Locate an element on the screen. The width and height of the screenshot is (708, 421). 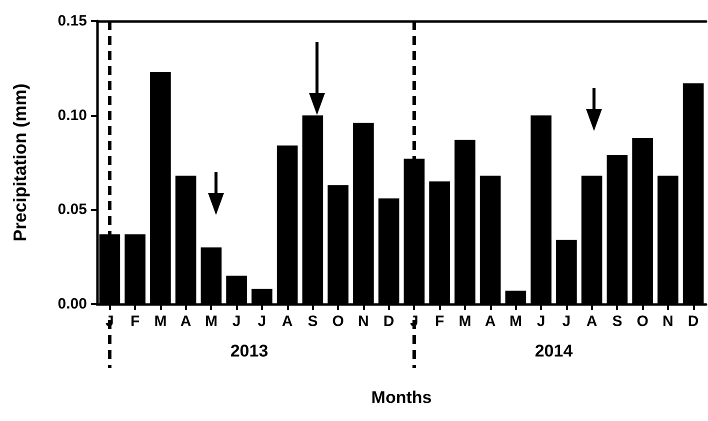
text: 2014 is located at coordinates (554, 351).